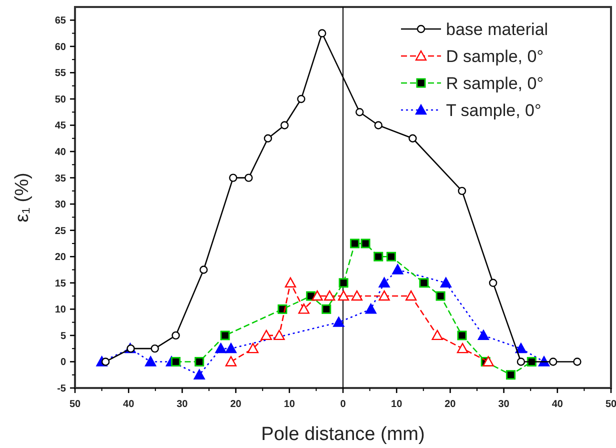 The width and height of the screenshot is (616, 448). Describe the element at coordinates (497, 29) in the screenshot. I see `legend-label: base material` at that location.